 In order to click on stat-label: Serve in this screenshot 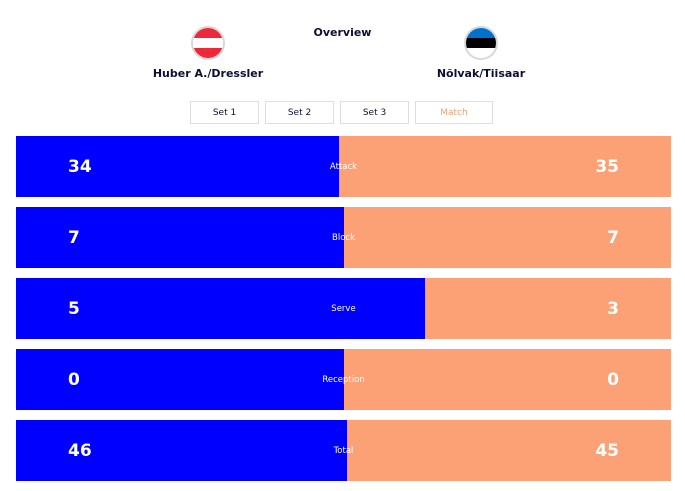, I will do `click(343, 308)`.